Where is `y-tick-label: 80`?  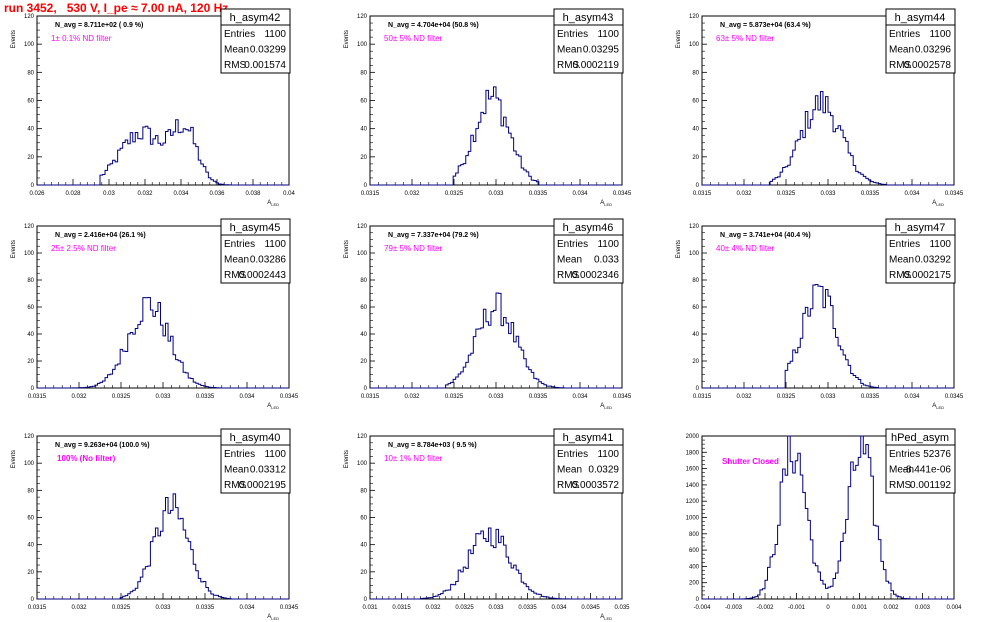 y-tick-label: 80 is located at coordinates (30, 491).